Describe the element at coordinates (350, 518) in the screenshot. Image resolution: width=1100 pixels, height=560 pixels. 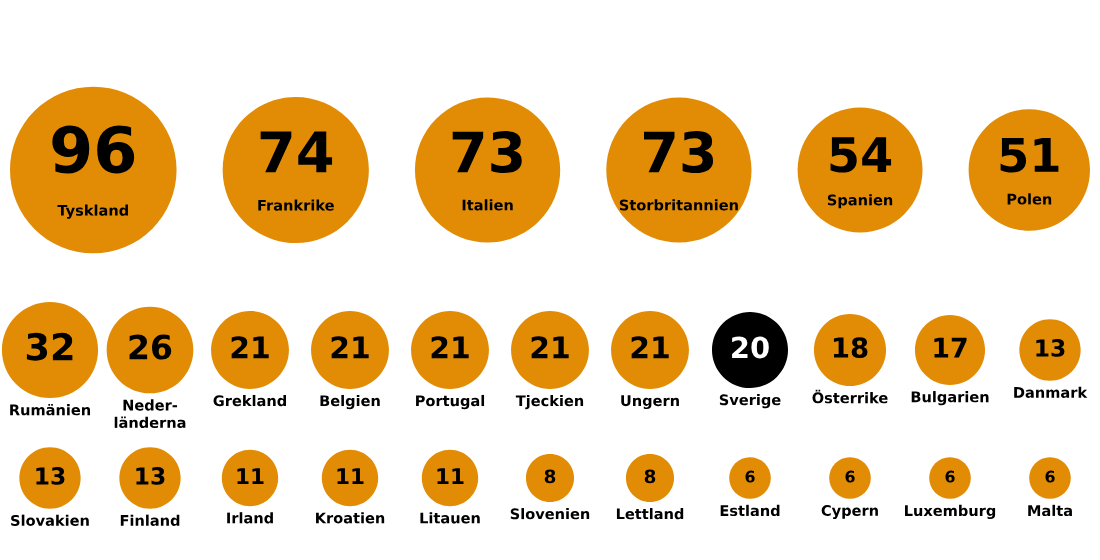
I see `category-label: Kroatien` at that location.